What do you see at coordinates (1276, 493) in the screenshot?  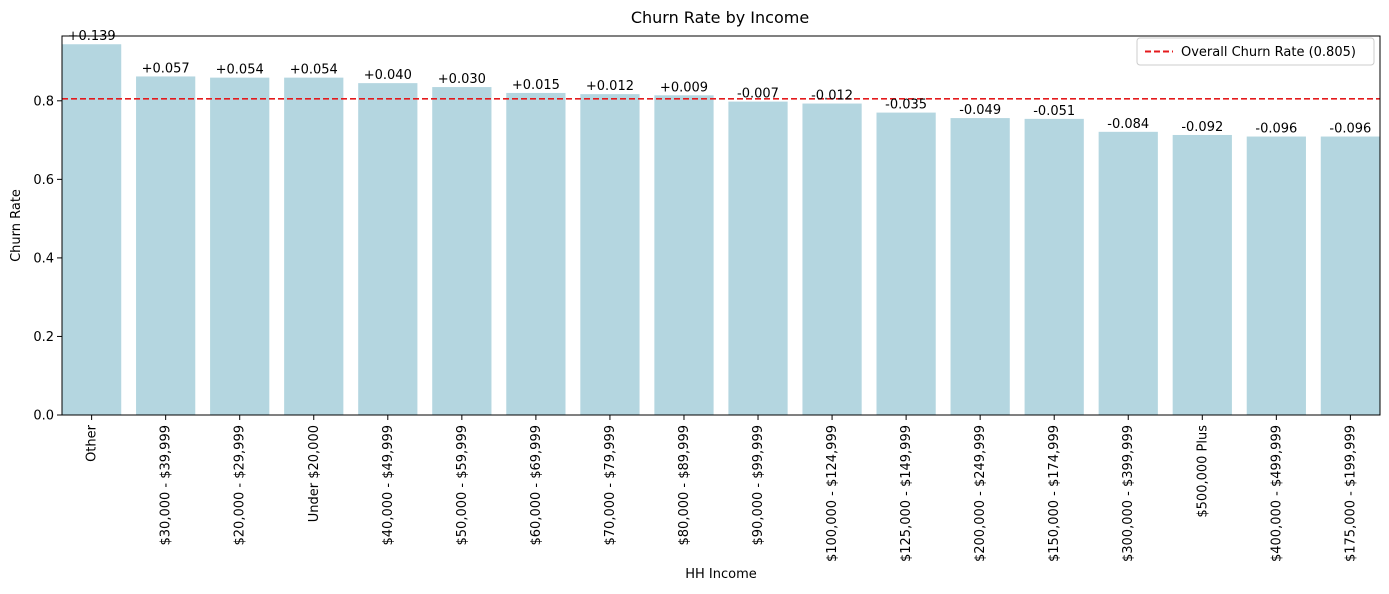 I see `x-tick-label: $400,000 - $499,999` at bounding box center [1276, 493].